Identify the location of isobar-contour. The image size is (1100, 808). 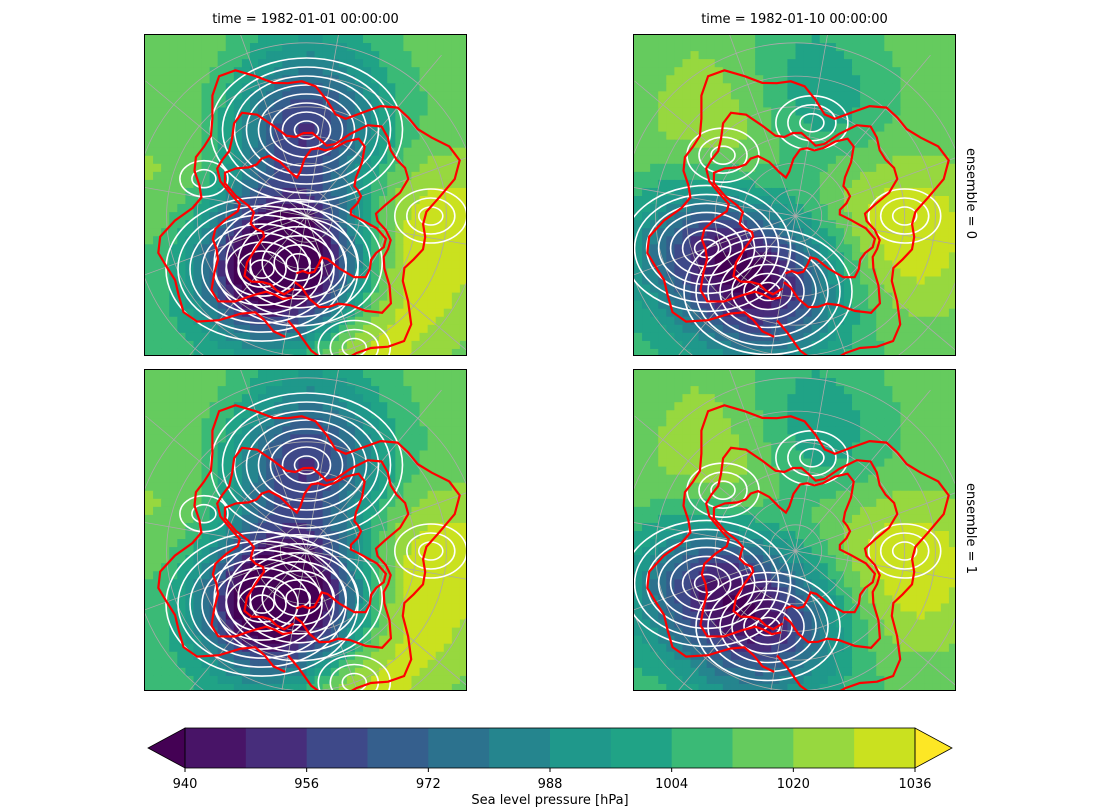
(706, 248).